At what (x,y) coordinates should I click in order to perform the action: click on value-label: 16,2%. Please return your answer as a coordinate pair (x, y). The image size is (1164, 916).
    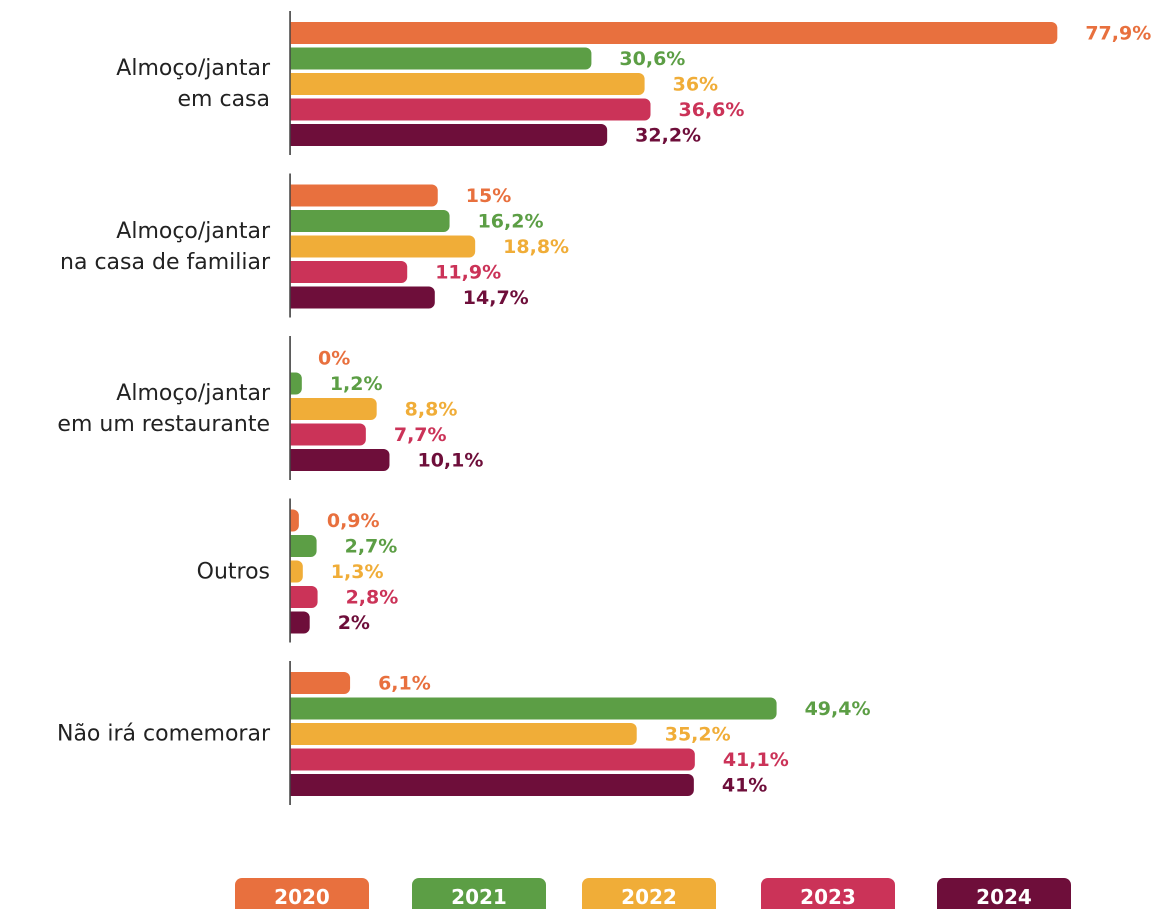
    Looking at the image, I should click on (511, 222).